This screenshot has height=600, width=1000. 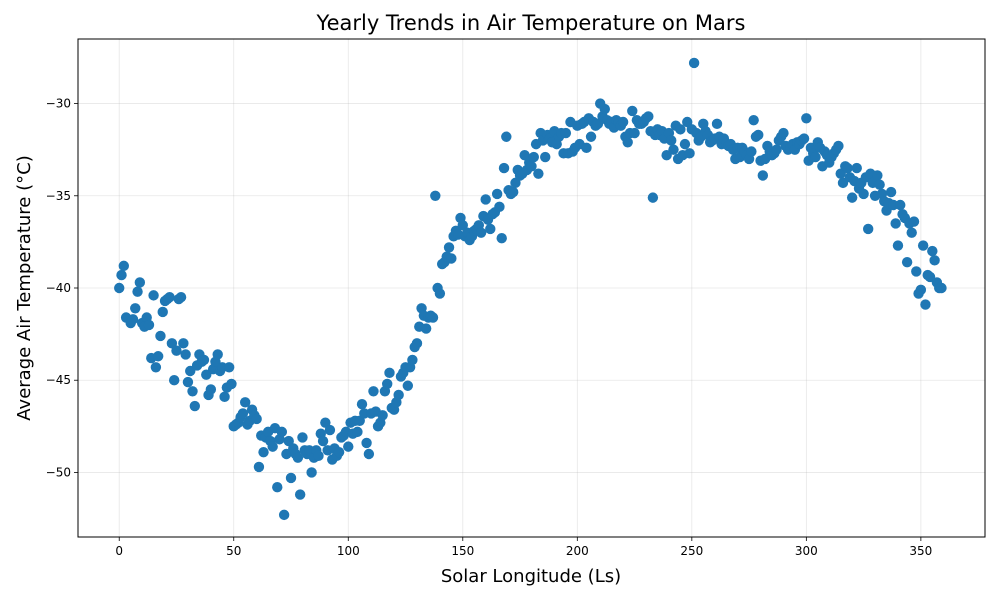 What do you see at coordinates (348, 551) in the screenshot?
I see `x-tick-label: 100` at bounding box center [348, 551].